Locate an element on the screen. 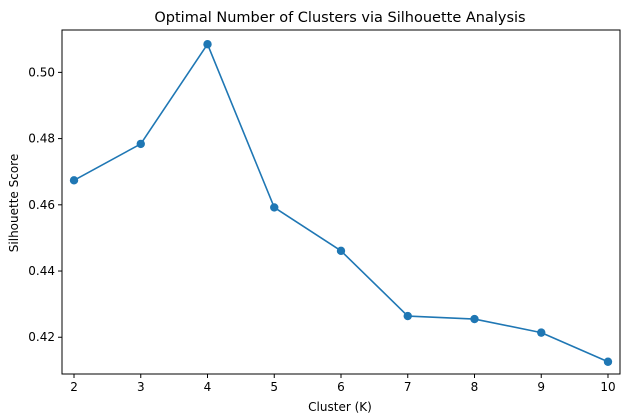 This screenshot has height=419, width=627. y-axis-label: Silhouette Score is located at coordinates (14, 203).